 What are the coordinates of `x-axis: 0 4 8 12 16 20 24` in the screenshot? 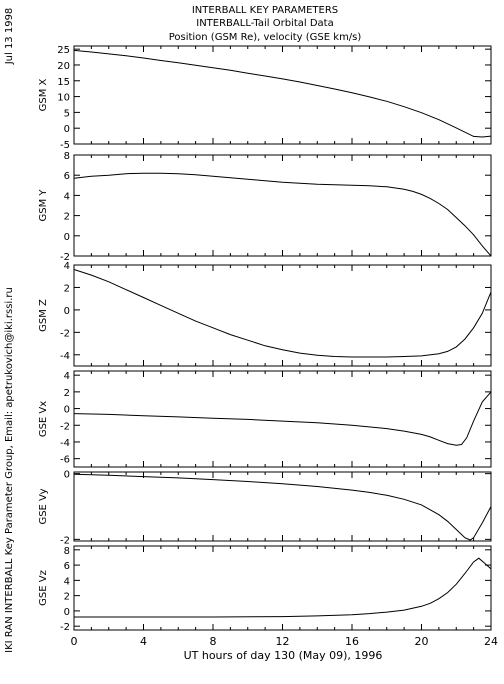 It's located at (285, 641).